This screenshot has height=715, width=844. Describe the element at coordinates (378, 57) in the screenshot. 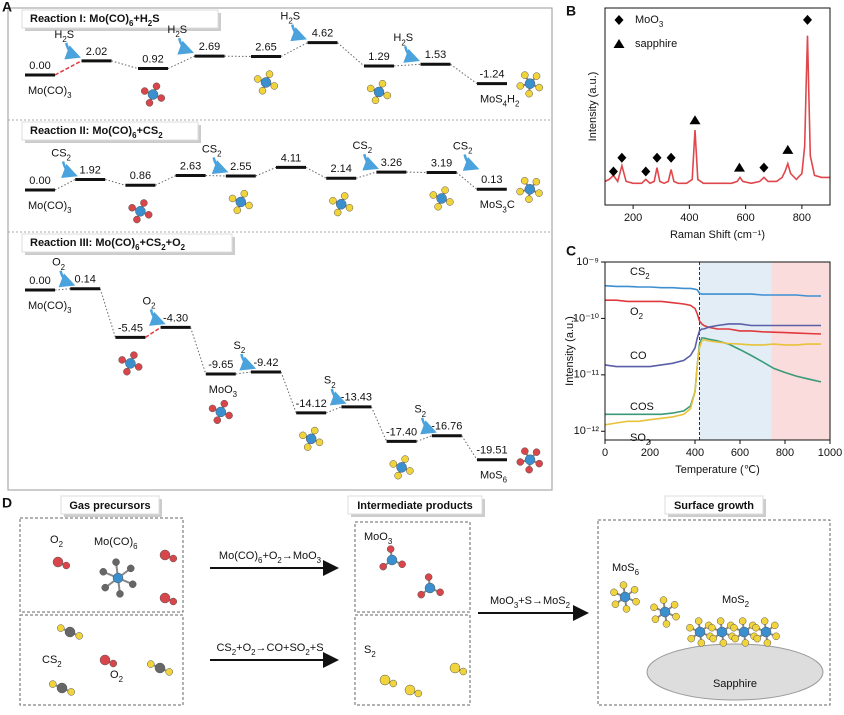

I see `energy-label: 1.29` at that location.